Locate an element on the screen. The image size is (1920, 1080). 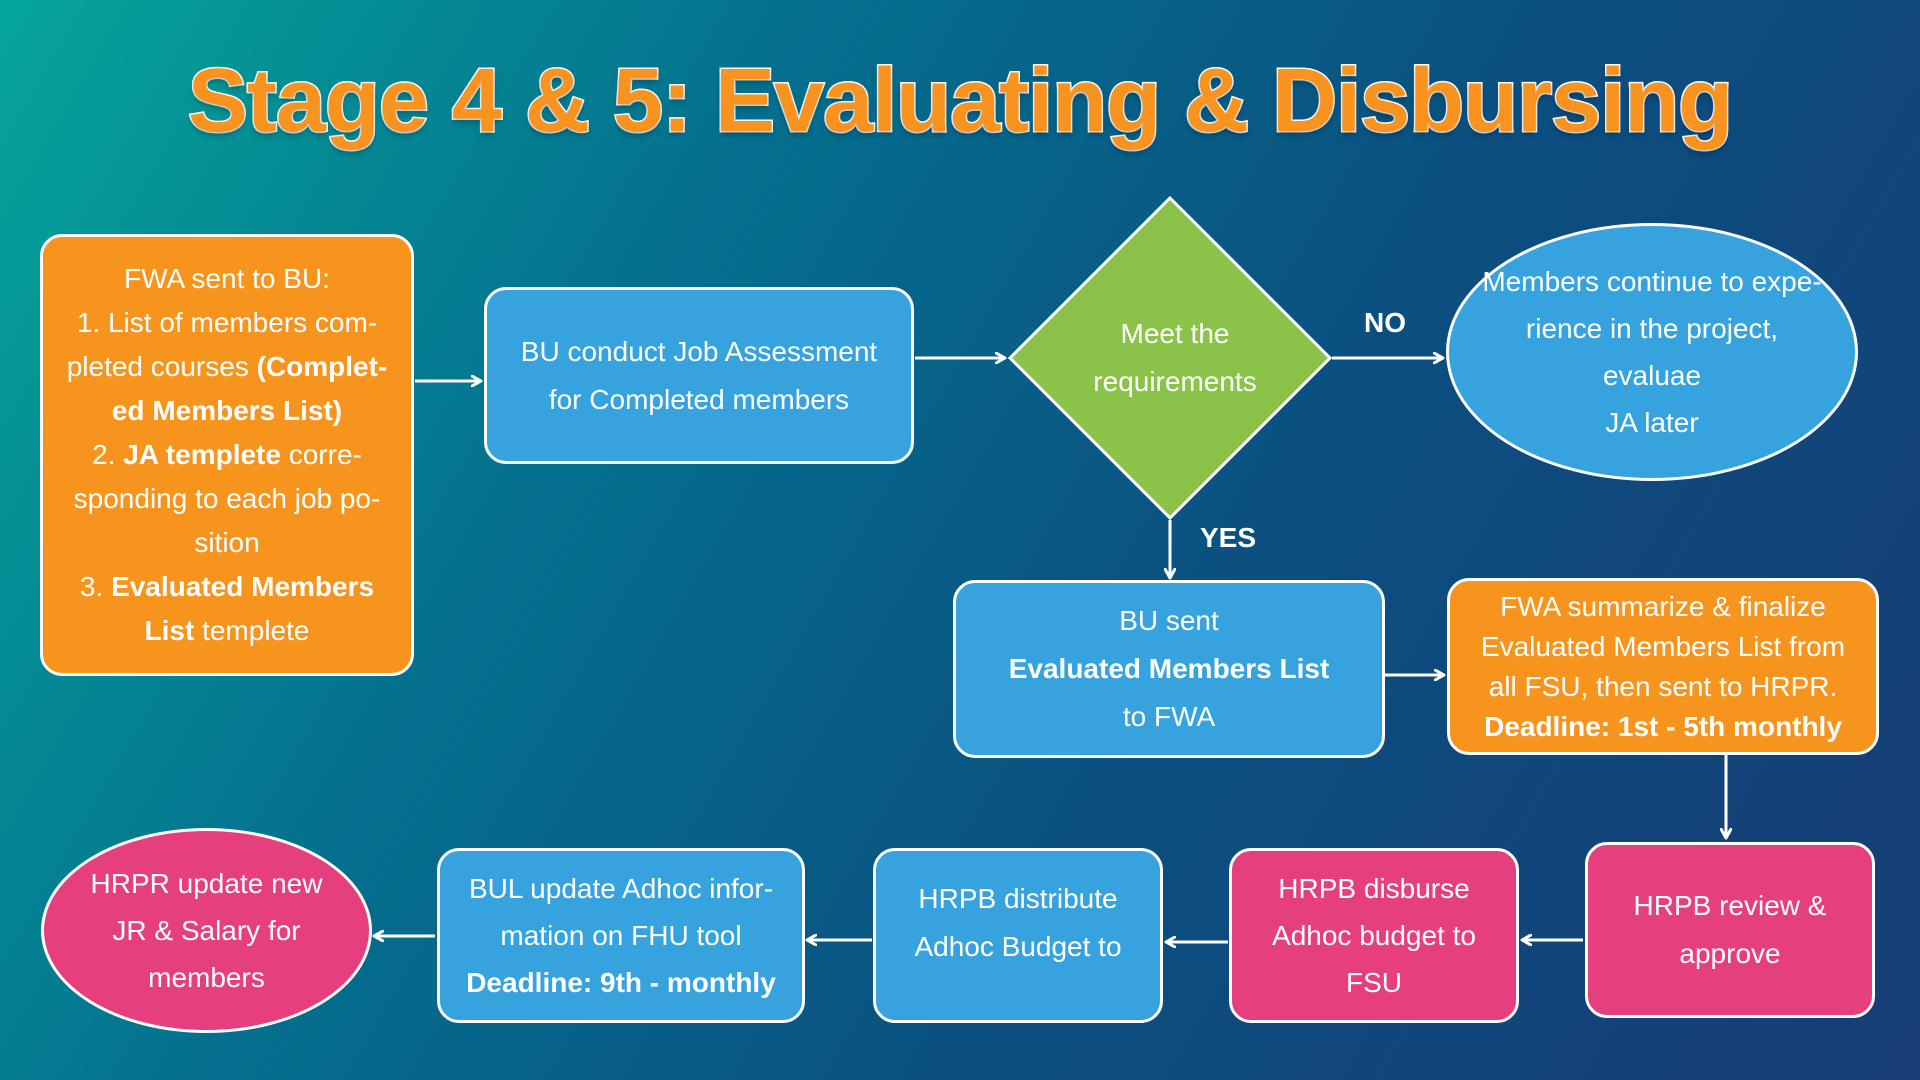
members-continue-line-3: JA later is located at coordinates (1652, 422).